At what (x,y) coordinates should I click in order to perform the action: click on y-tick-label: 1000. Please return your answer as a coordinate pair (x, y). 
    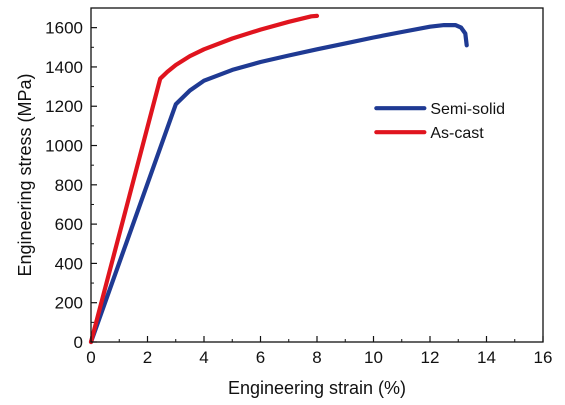
    Looking at the image, I should click on (64, 146).